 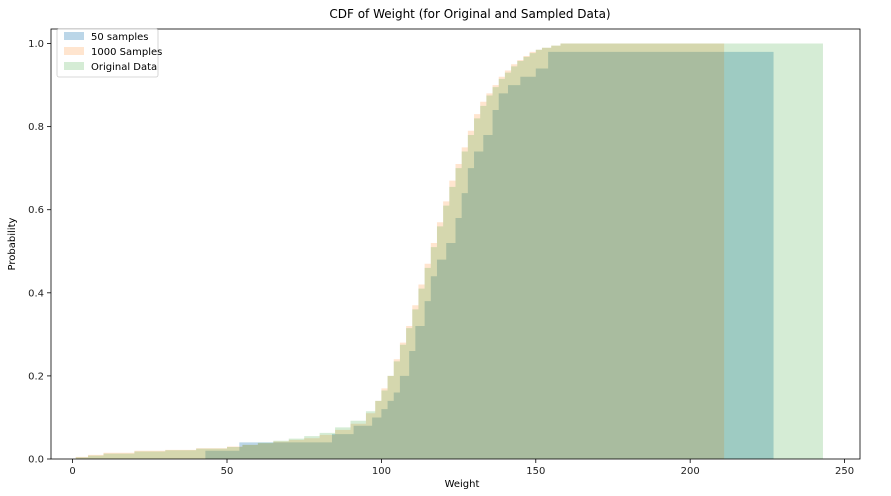 What do you see at coordinates (690, 471) in the screenshot?
I see `x-tick-label: 200` at bounding box center [690, 471].